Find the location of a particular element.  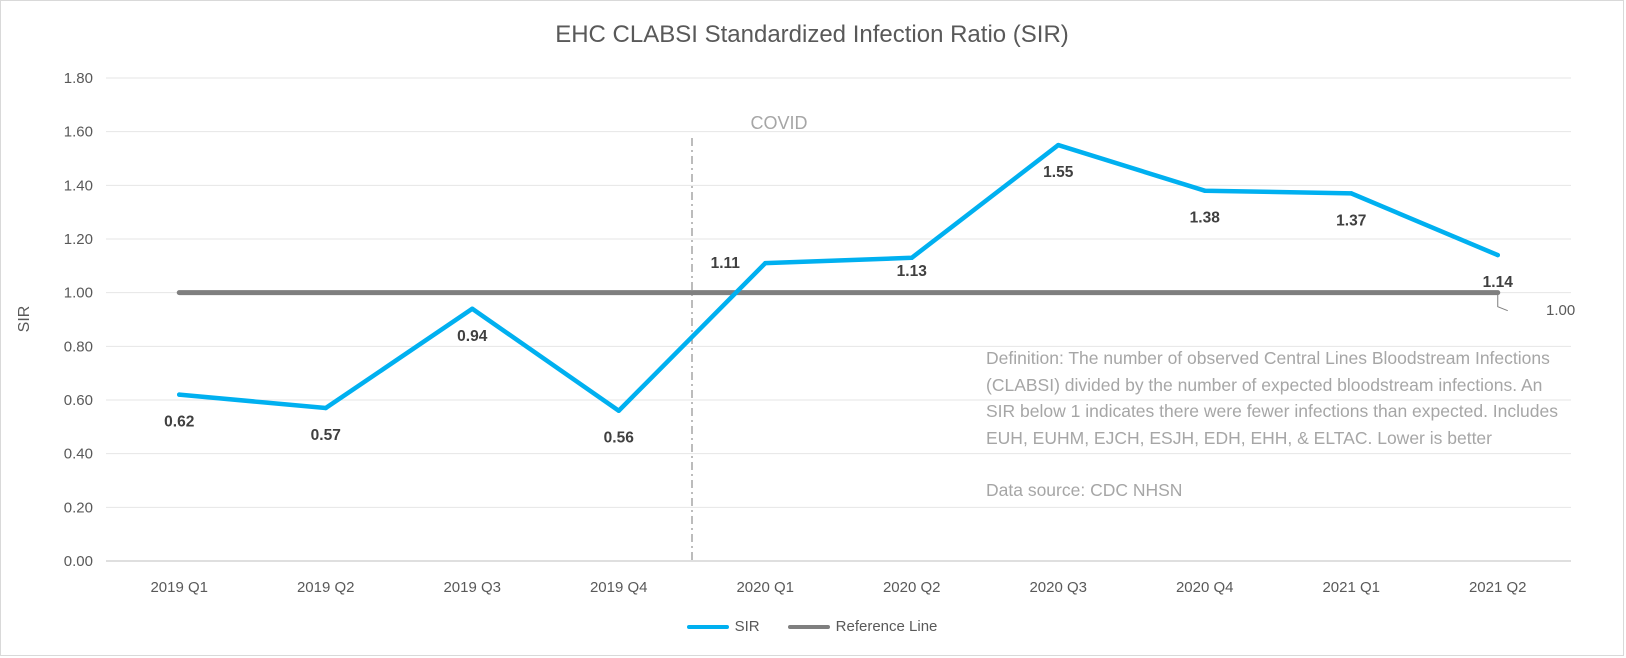

x-tick-label: 2021 Q2 is located at coordinates (1498, 587).